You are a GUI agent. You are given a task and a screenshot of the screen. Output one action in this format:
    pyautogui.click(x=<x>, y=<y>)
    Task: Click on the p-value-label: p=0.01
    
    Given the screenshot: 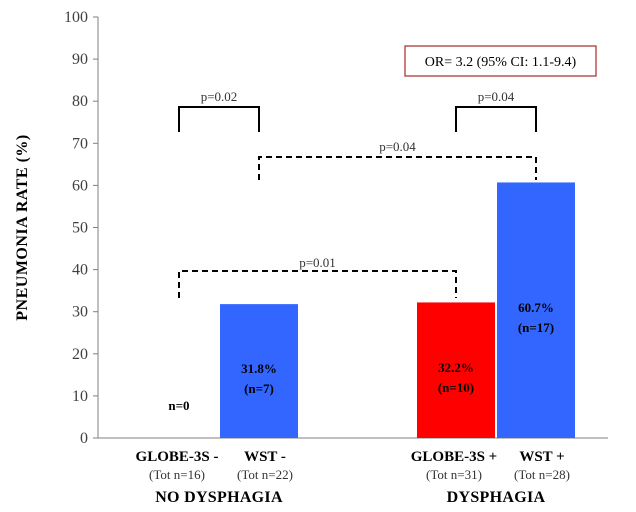 What is the action you would take?
    pyautogui.click(x=317, y=262)
    